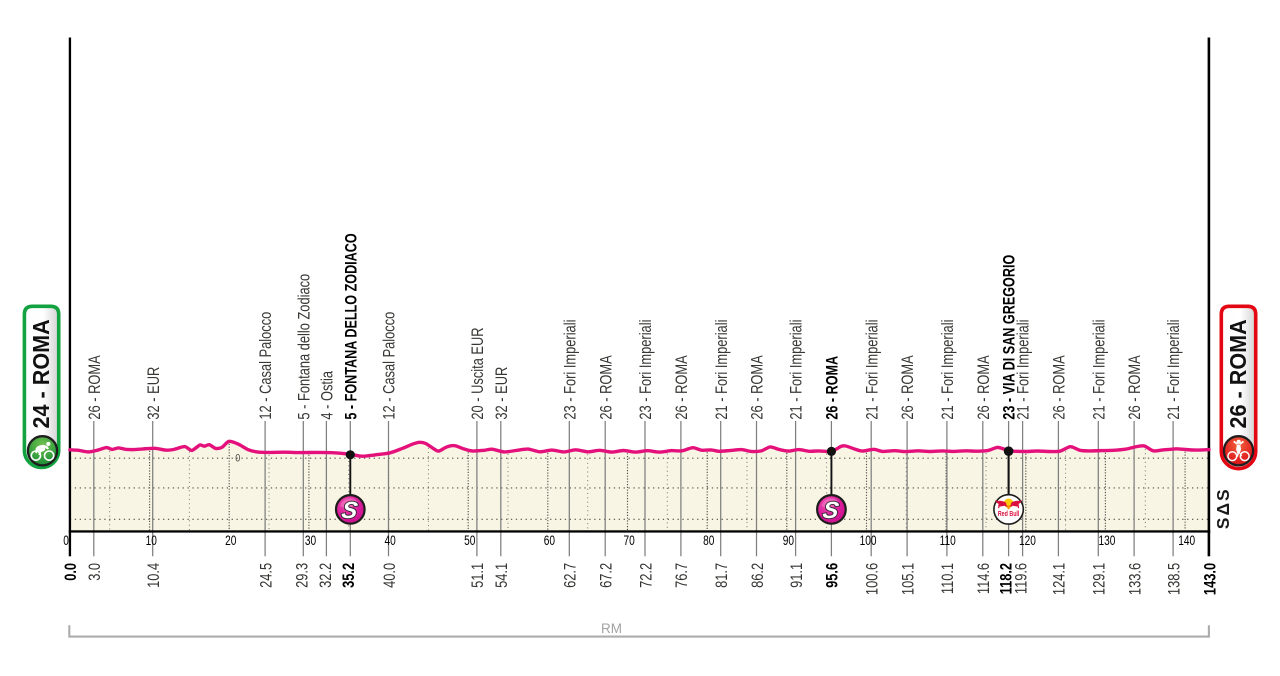  What do you see at coordinates (96, 572) in the screenshot?
I see `svg-text: 3.0` at bounding box center [96, 572].